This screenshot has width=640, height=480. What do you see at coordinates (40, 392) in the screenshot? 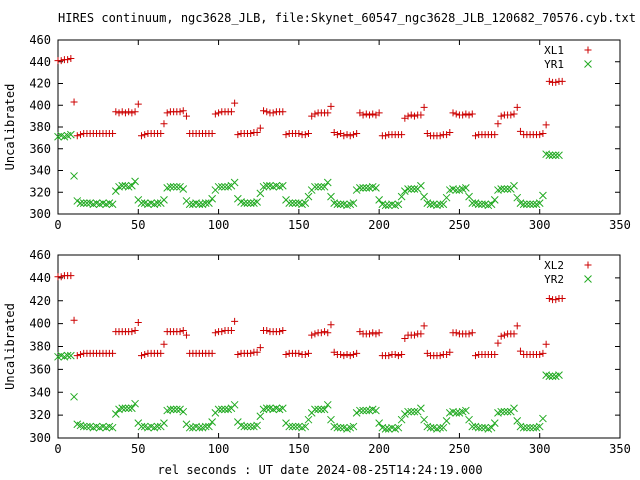
I see `y-tick-label: 340` at bounding box center [40, 392].